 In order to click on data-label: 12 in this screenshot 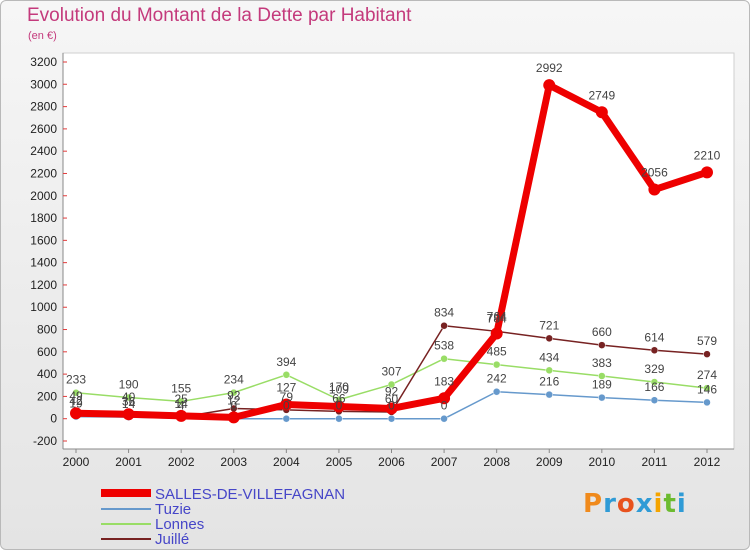, I will do `click(234, 400)`.